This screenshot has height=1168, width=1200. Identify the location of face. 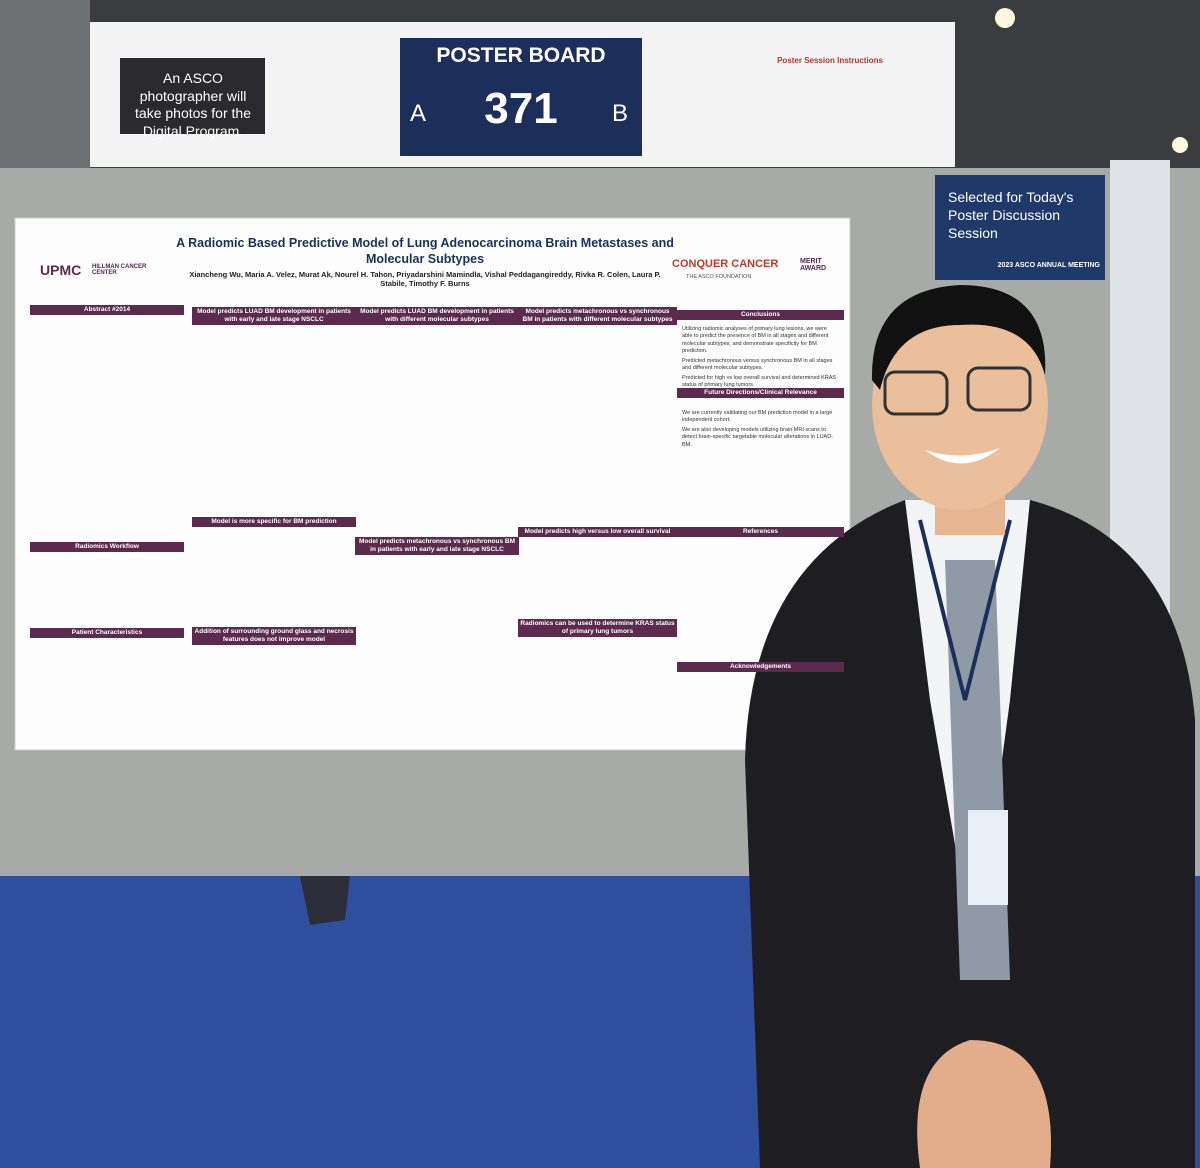
(960, 405).